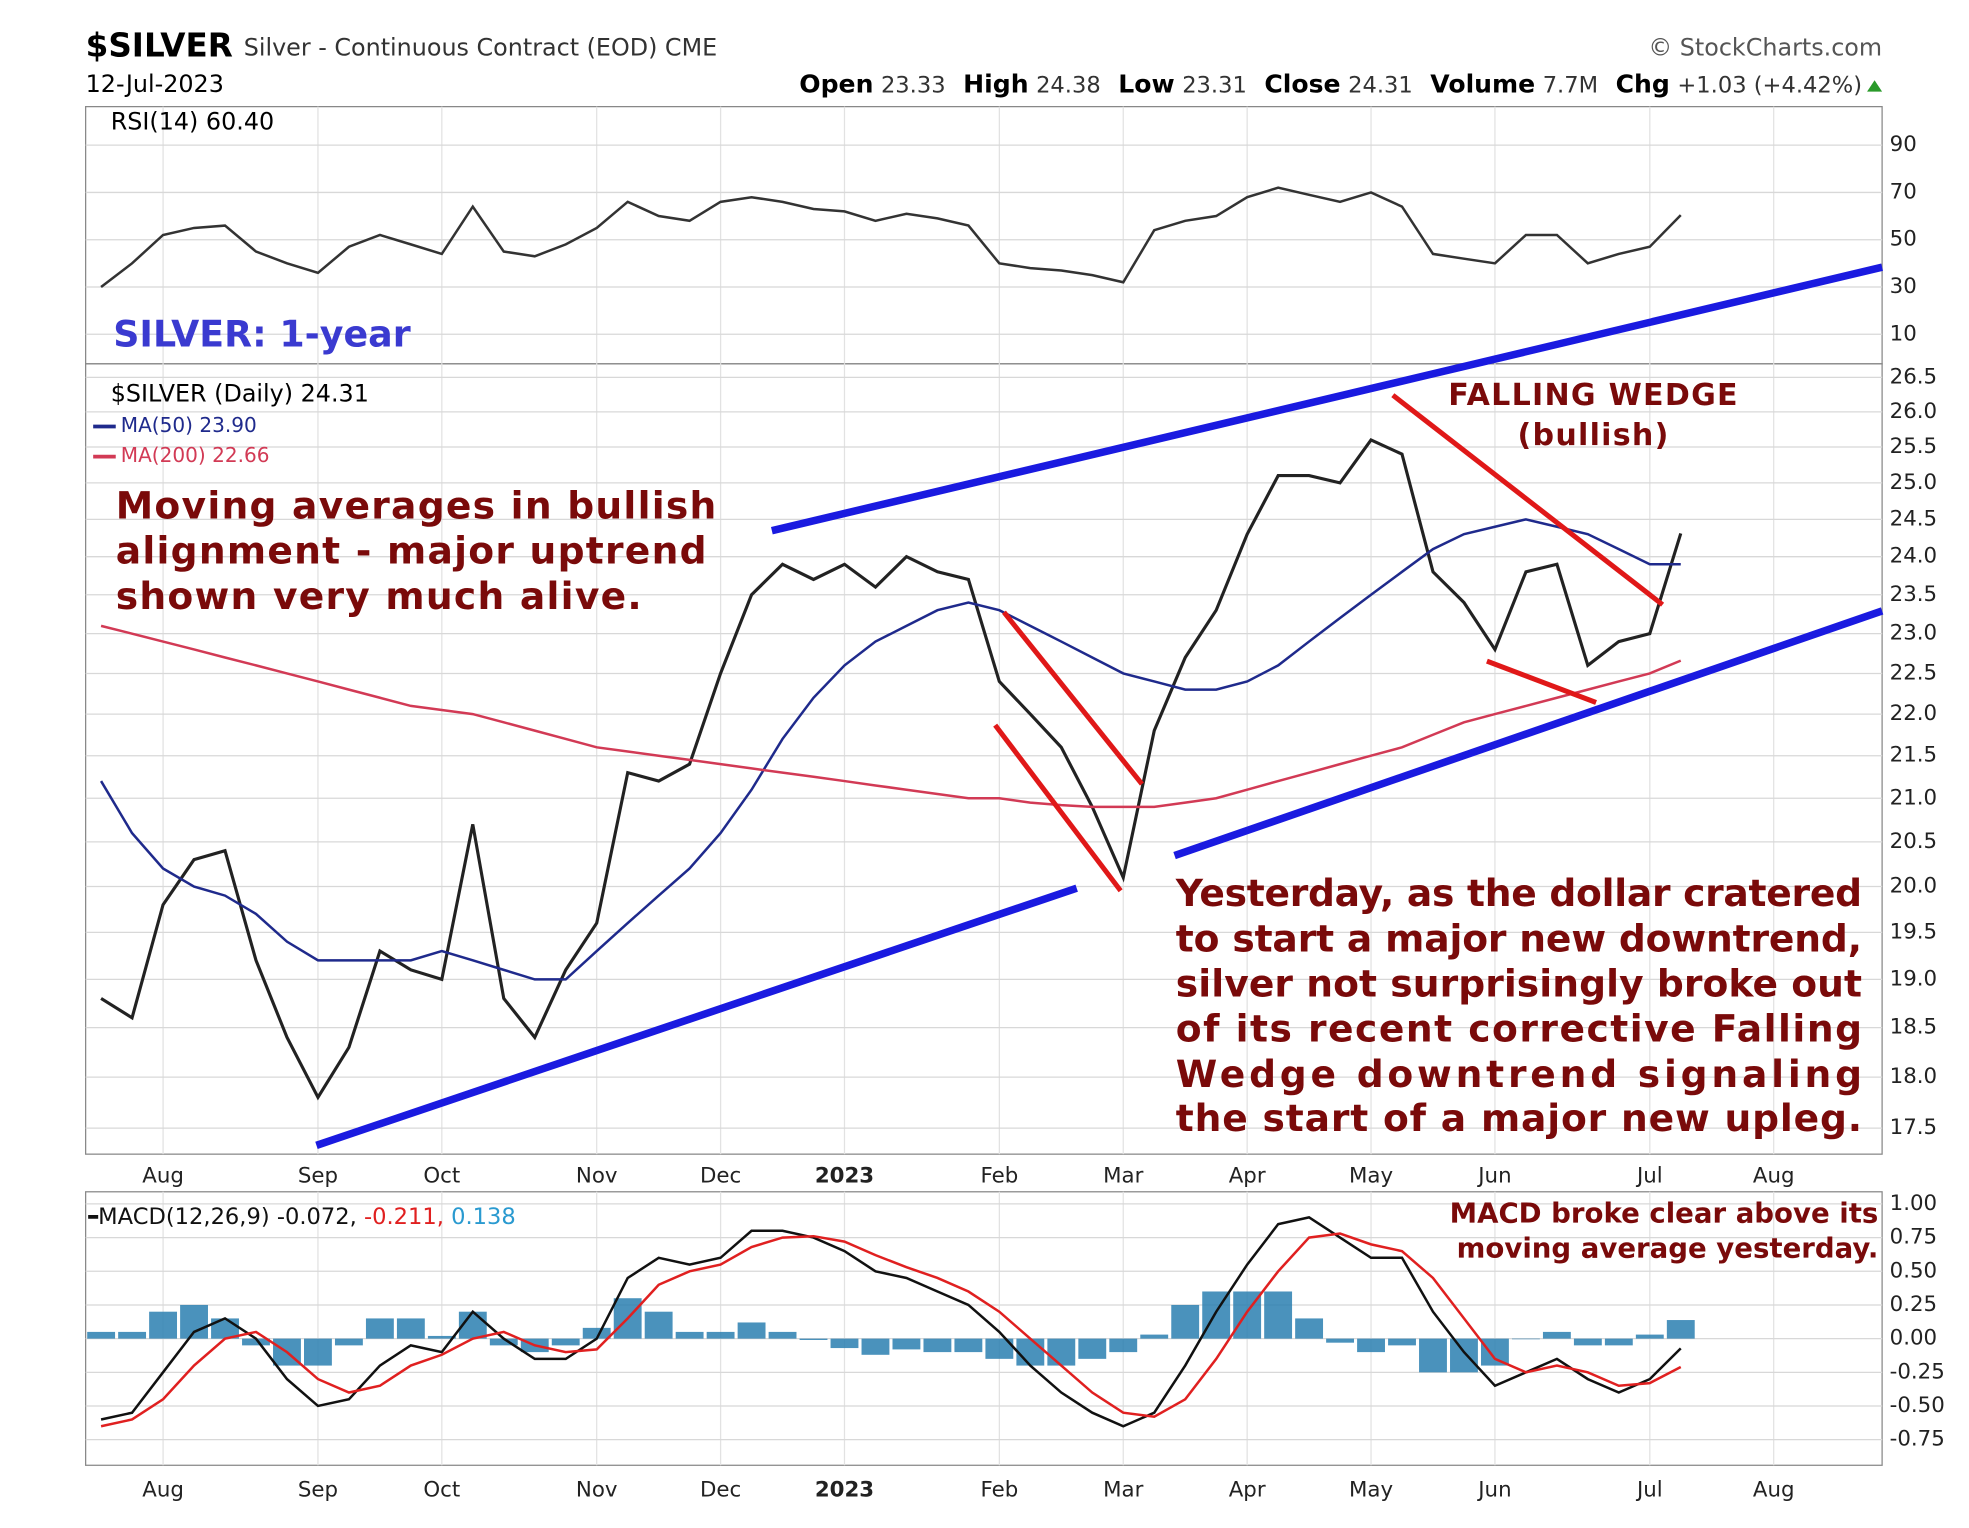 The width and height of the screenshot is (1969, 1528). Describe the element at coordinates (1493, 1489) in the screenshot. I see `x-tick-label: Jun` at that location.